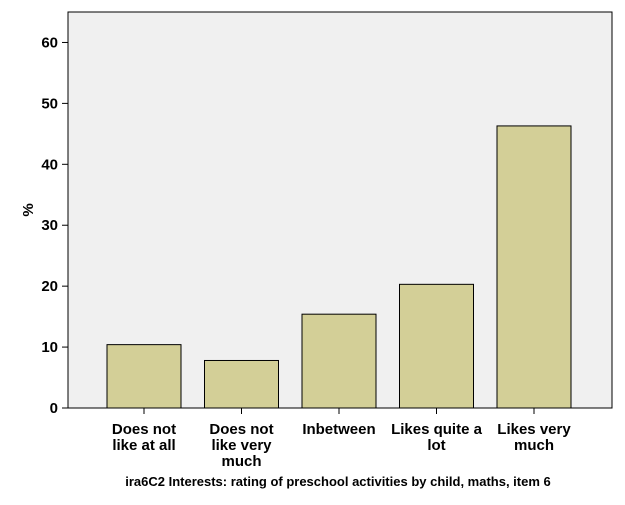  What do you see at coordinates (49, 103) in the screenshot?
I see `y-tick-label: 50` at bounding box center [49, 103].